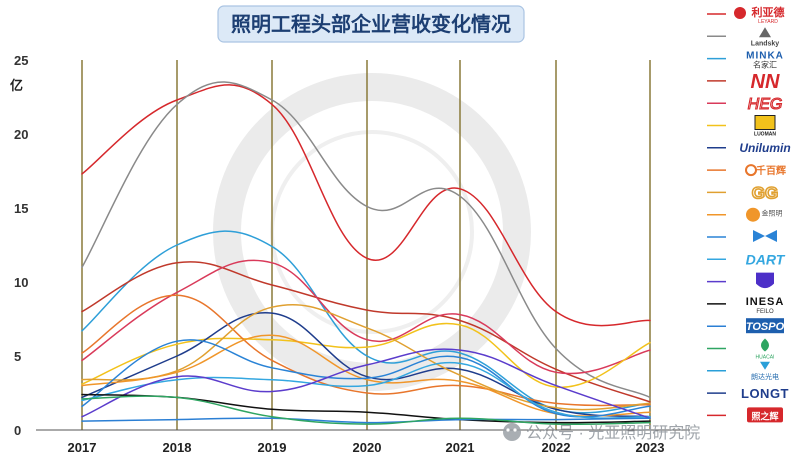 The height and width of the screenshot is (466, 800). I want to click on wechat-icon-eye-left, so click(508, 430).